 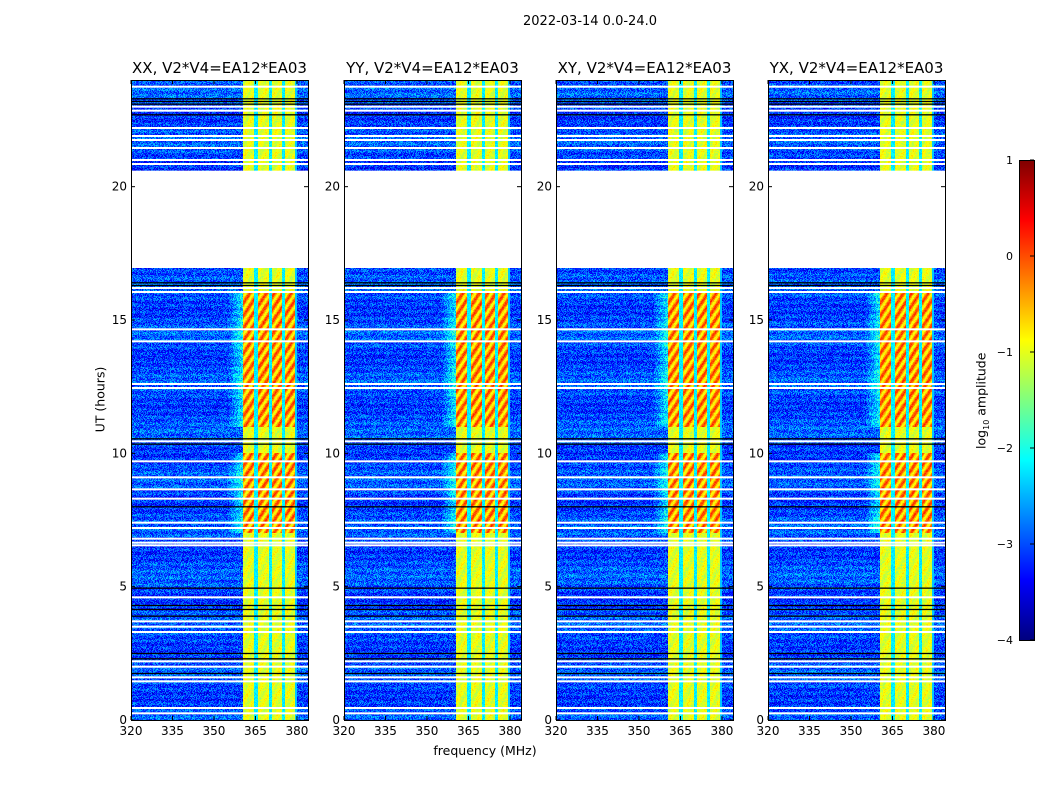 What do you see at coordinates (1005, 640) in the screenshot?
I see `colorbar-tick-label: −4` at bounding box center [1005, 640].